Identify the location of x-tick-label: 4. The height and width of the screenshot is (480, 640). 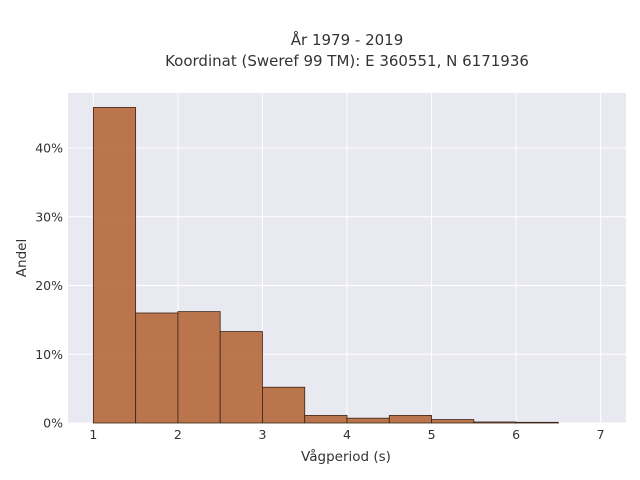
(347, 434).